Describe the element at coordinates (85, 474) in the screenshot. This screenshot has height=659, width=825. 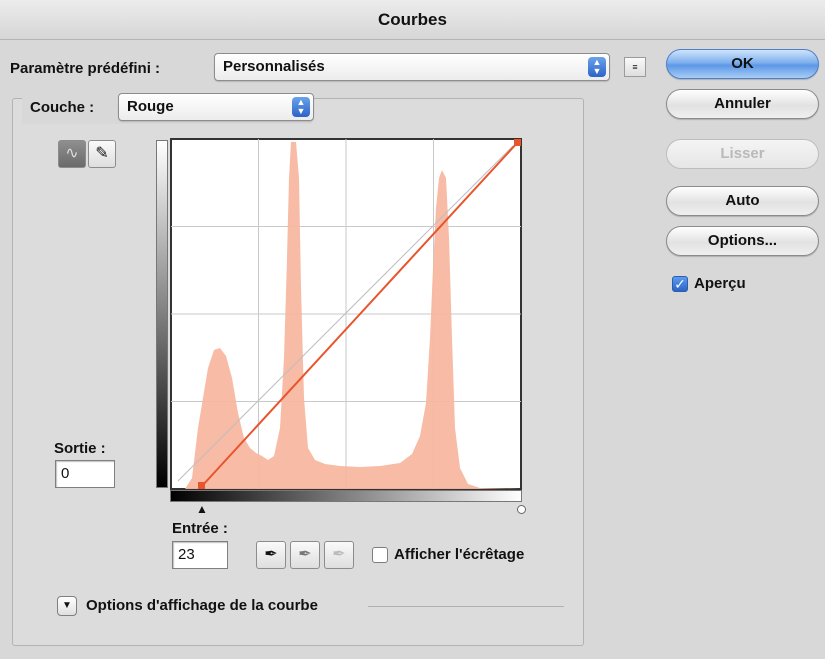
I see `output-field: 0` at that location.